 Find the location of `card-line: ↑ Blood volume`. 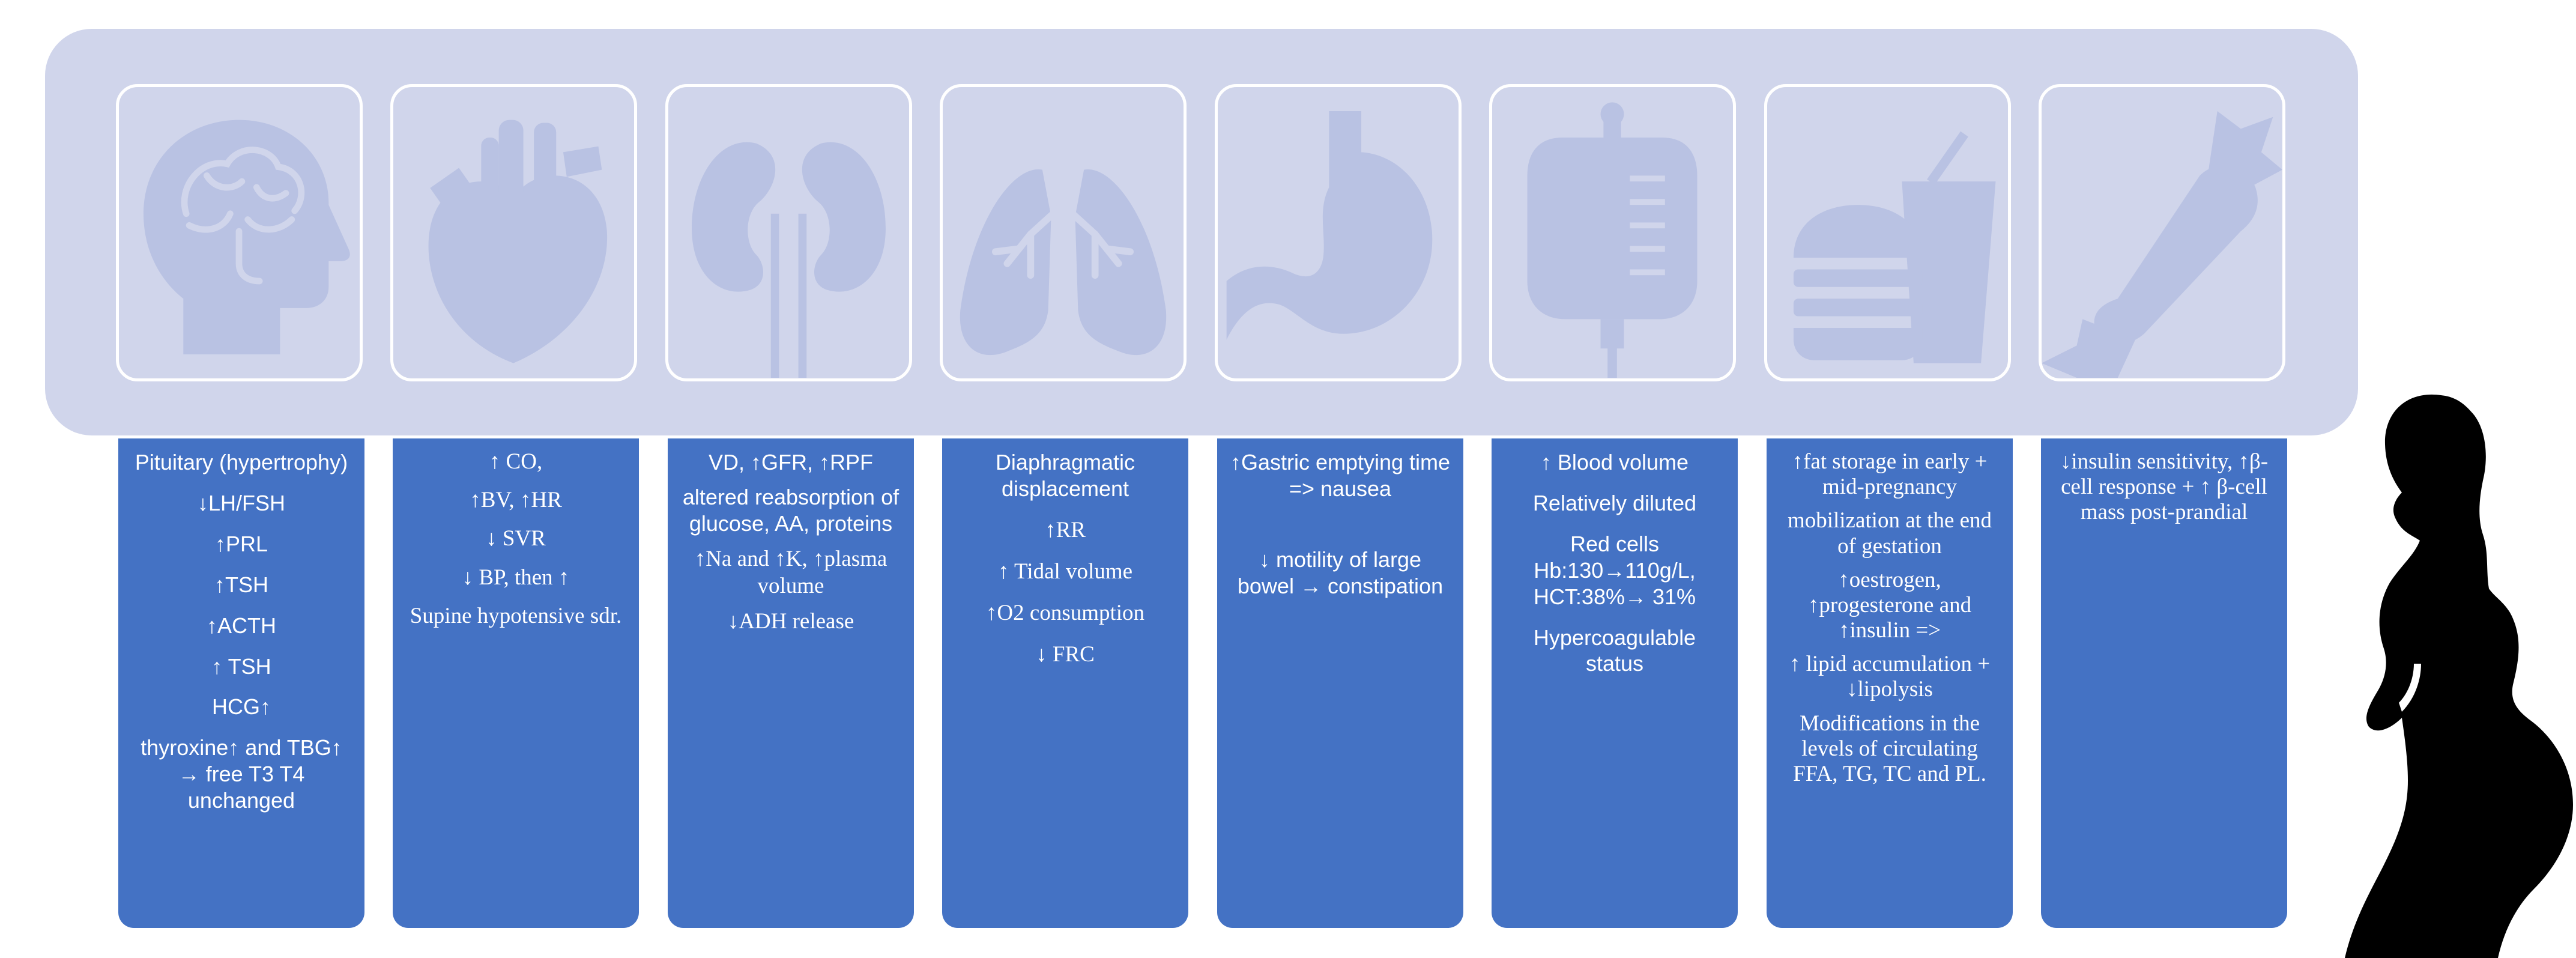

card-line: ↑ Blood volume is located at coordinates (1615, 462).